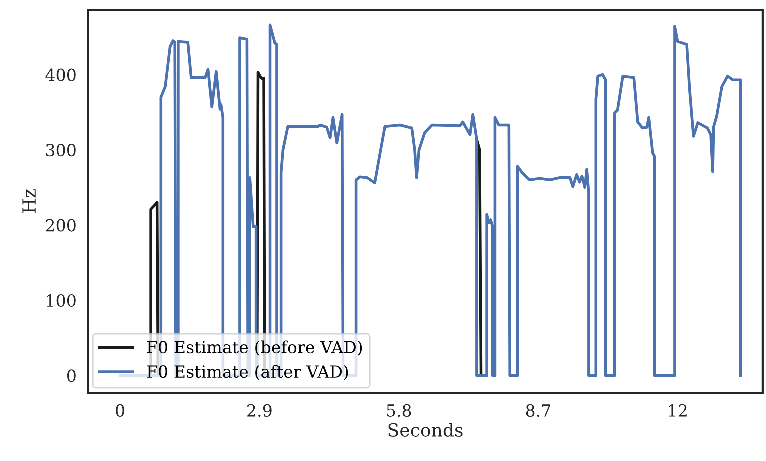  I want to click on y-tick-label: 0, so click(71, 376).